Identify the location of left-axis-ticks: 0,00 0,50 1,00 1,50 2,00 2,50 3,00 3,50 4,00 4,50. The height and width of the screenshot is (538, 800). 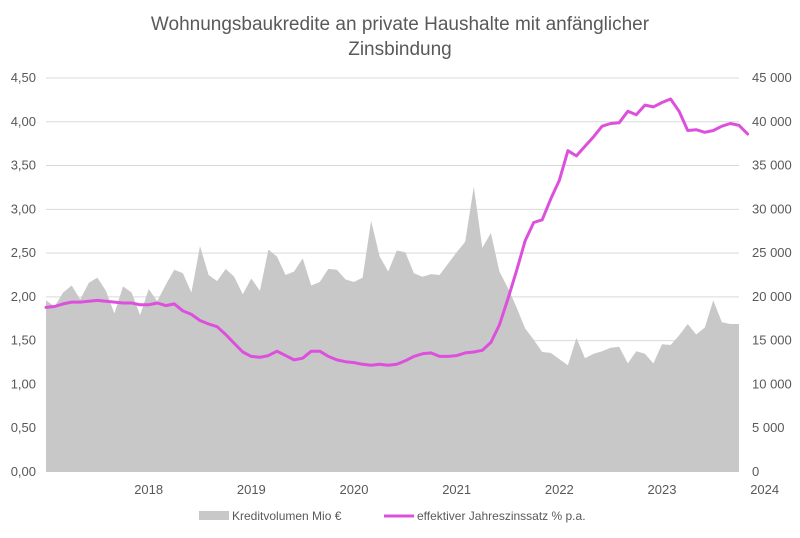
(23, 274).